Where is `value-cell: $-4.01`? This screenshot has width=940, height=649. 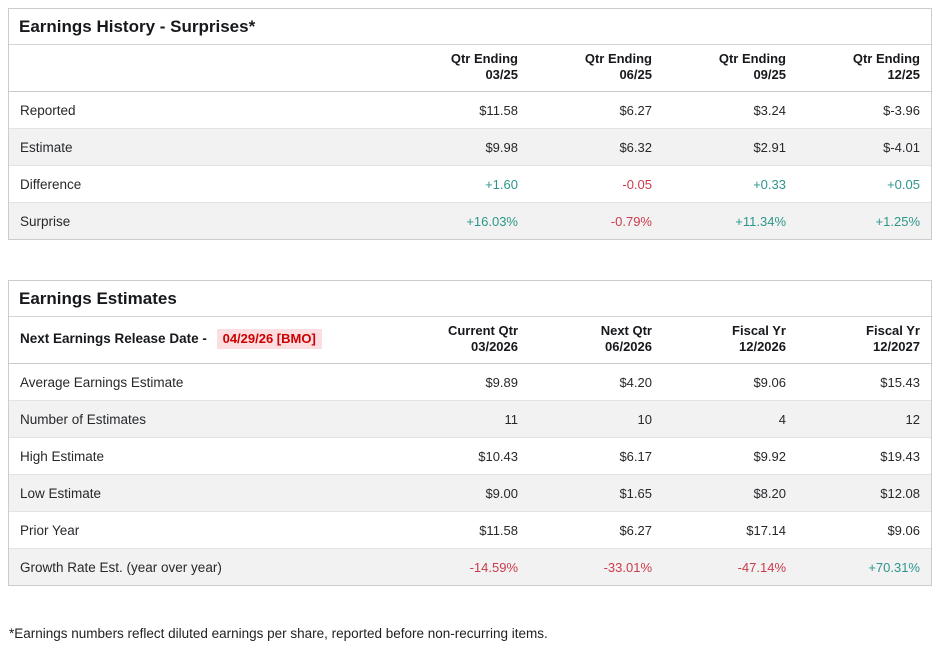 value-cell: $-4.01 is located at coordinates (901, 147).